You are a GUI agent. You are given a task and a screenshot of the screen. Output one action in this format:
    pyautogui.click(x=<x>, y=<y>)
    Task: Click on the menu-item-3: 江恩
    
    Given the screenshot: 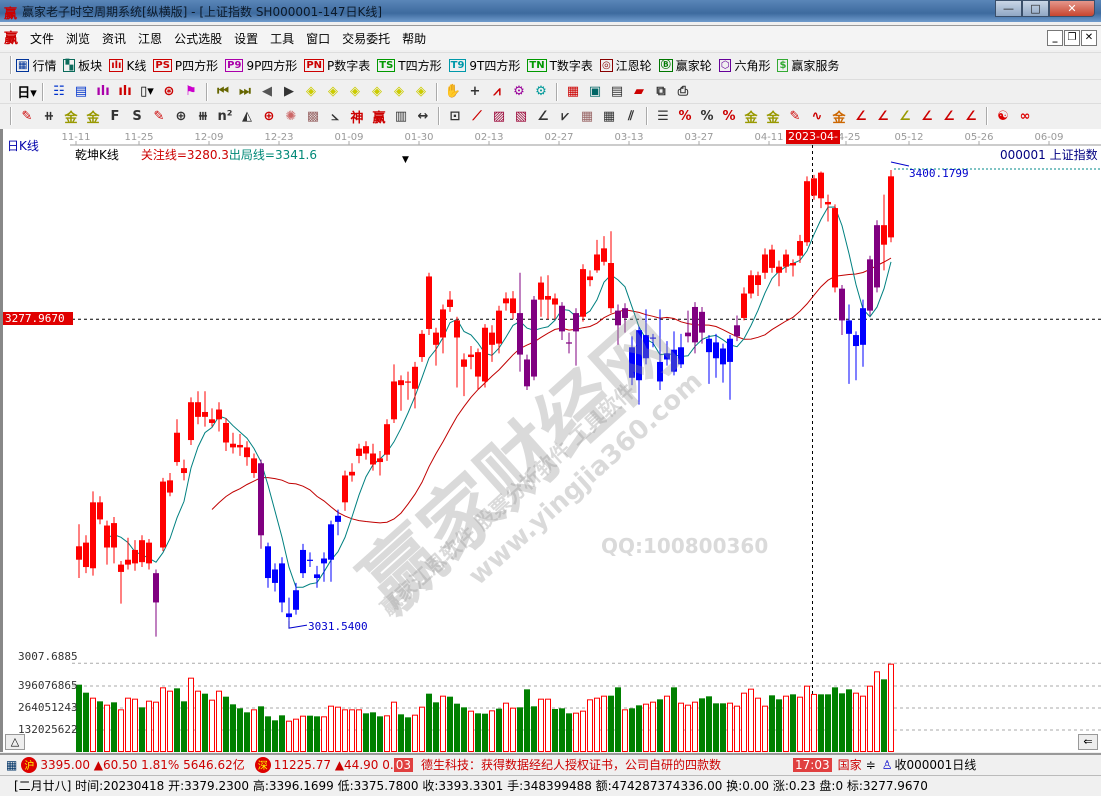 What is the action you would take?
    pyautogui.click(x=150, y=38)
    